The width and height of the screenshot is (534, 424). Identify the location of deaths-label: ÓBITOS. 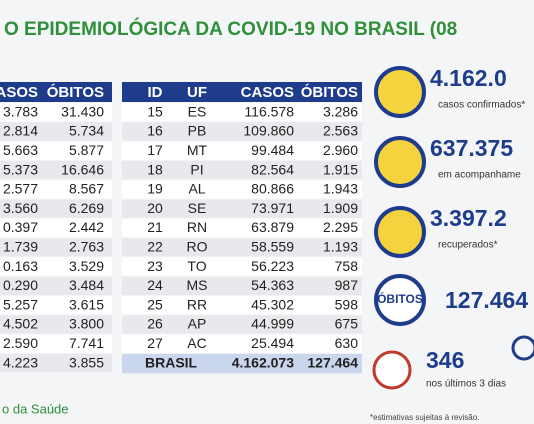
(400, 298).